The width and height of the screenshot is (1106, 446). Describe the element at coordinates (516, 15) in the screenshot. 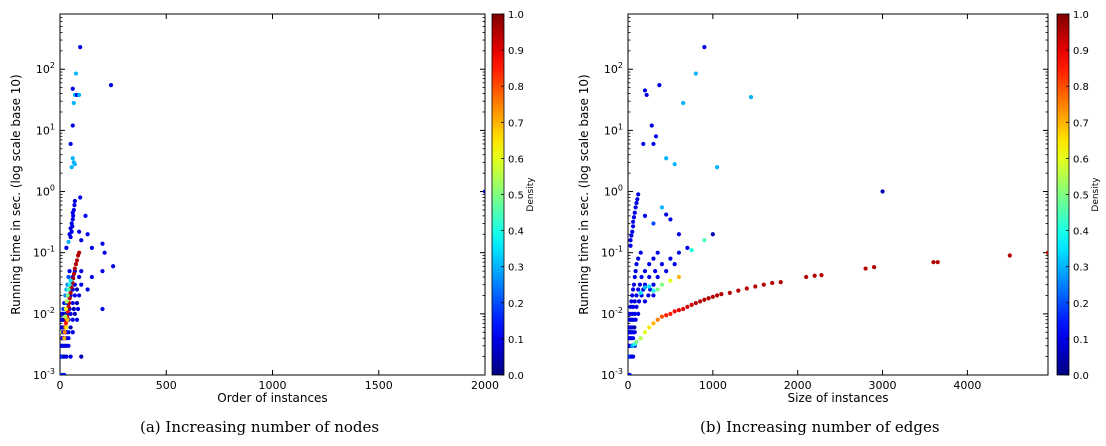

I see `colorbar-tick-label: 1.0` at that location.